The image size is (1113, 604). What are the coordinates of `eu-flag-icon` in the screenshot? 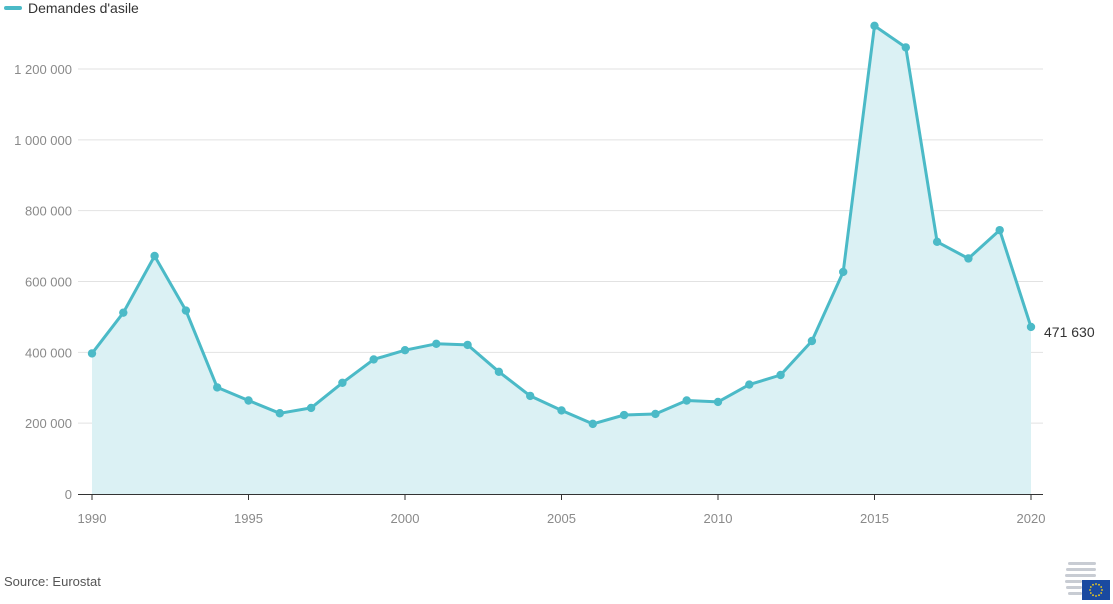 It's located at (1096, 590).